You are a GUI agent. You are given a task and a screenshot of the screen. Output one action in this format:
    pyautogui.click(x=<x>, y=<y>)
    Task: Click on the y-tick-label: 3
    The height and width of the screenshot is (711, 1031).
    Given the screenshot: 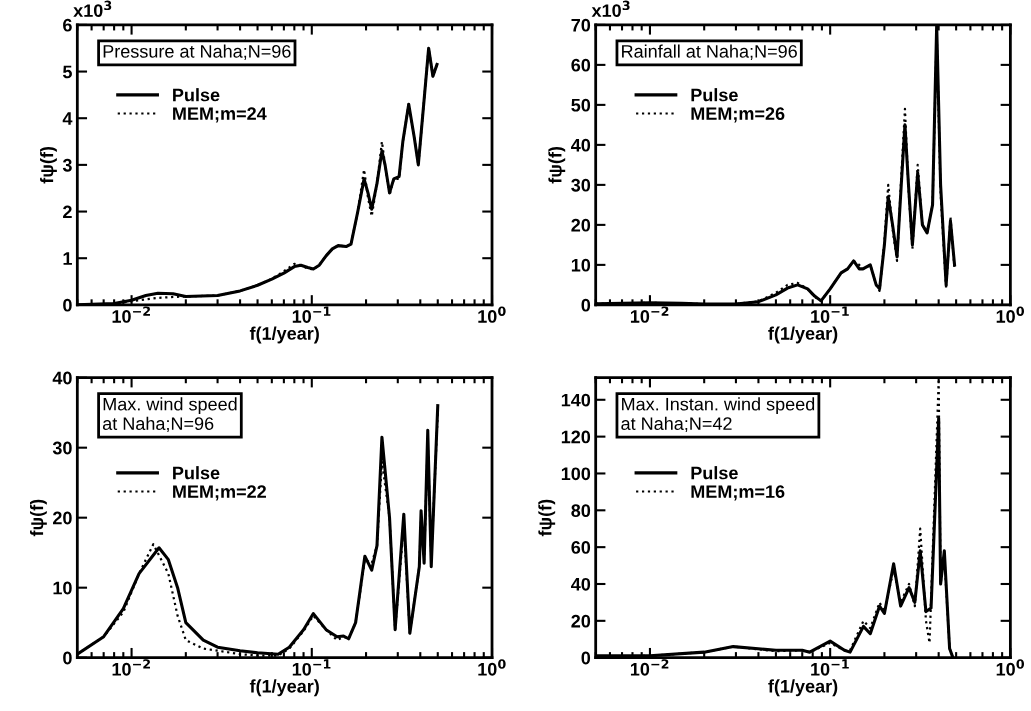 What is the action you would take?
    pyautogui.click(x=67, y=165)
    